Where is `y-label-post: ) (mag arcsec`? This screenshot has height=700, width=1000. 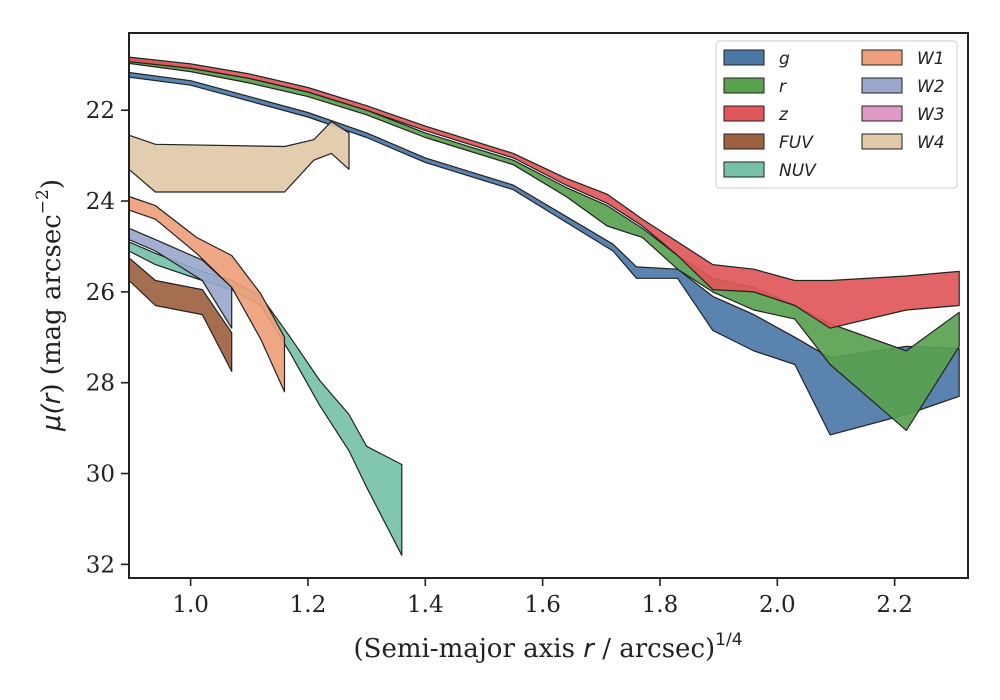 y-label-post: ) (mag arcsec is located at coordinates (52, 303).